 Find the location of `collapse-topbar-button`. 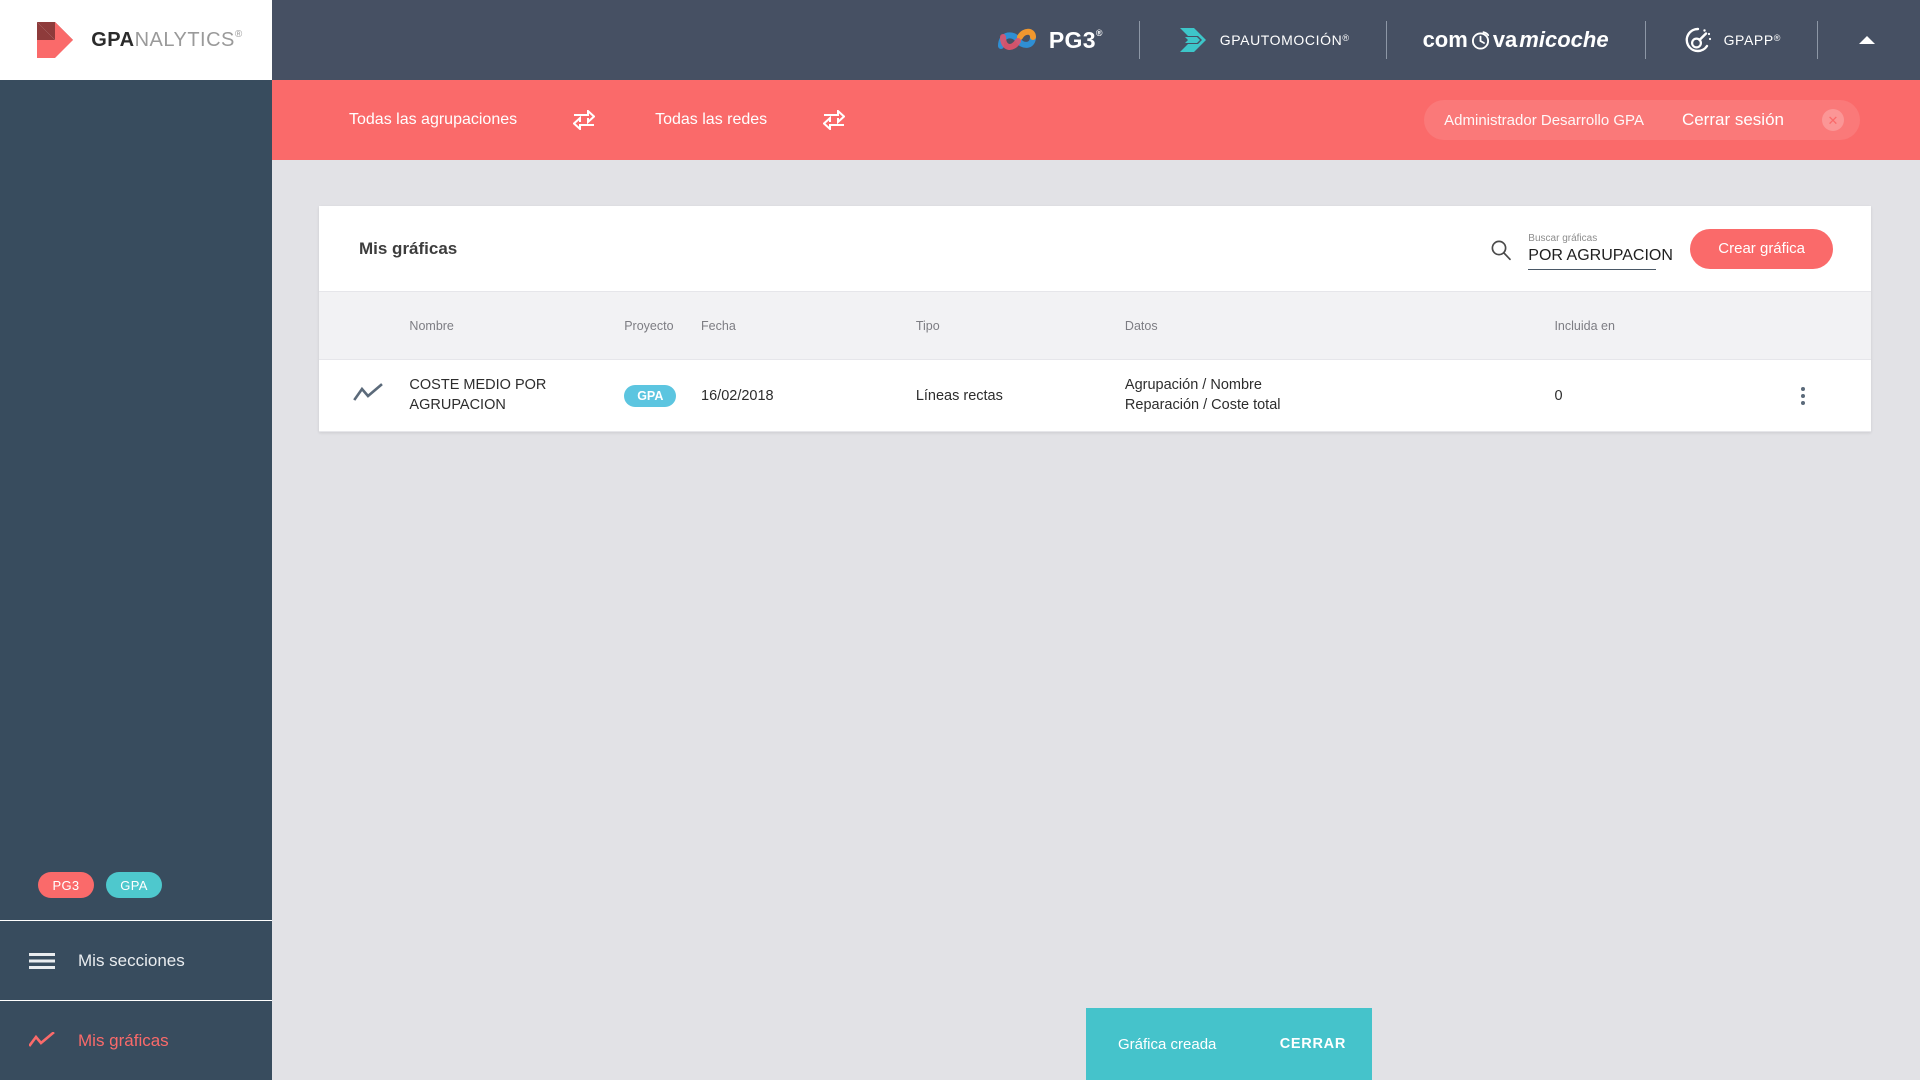

collapse-topbar-button is located at coordinates (1869, 40).